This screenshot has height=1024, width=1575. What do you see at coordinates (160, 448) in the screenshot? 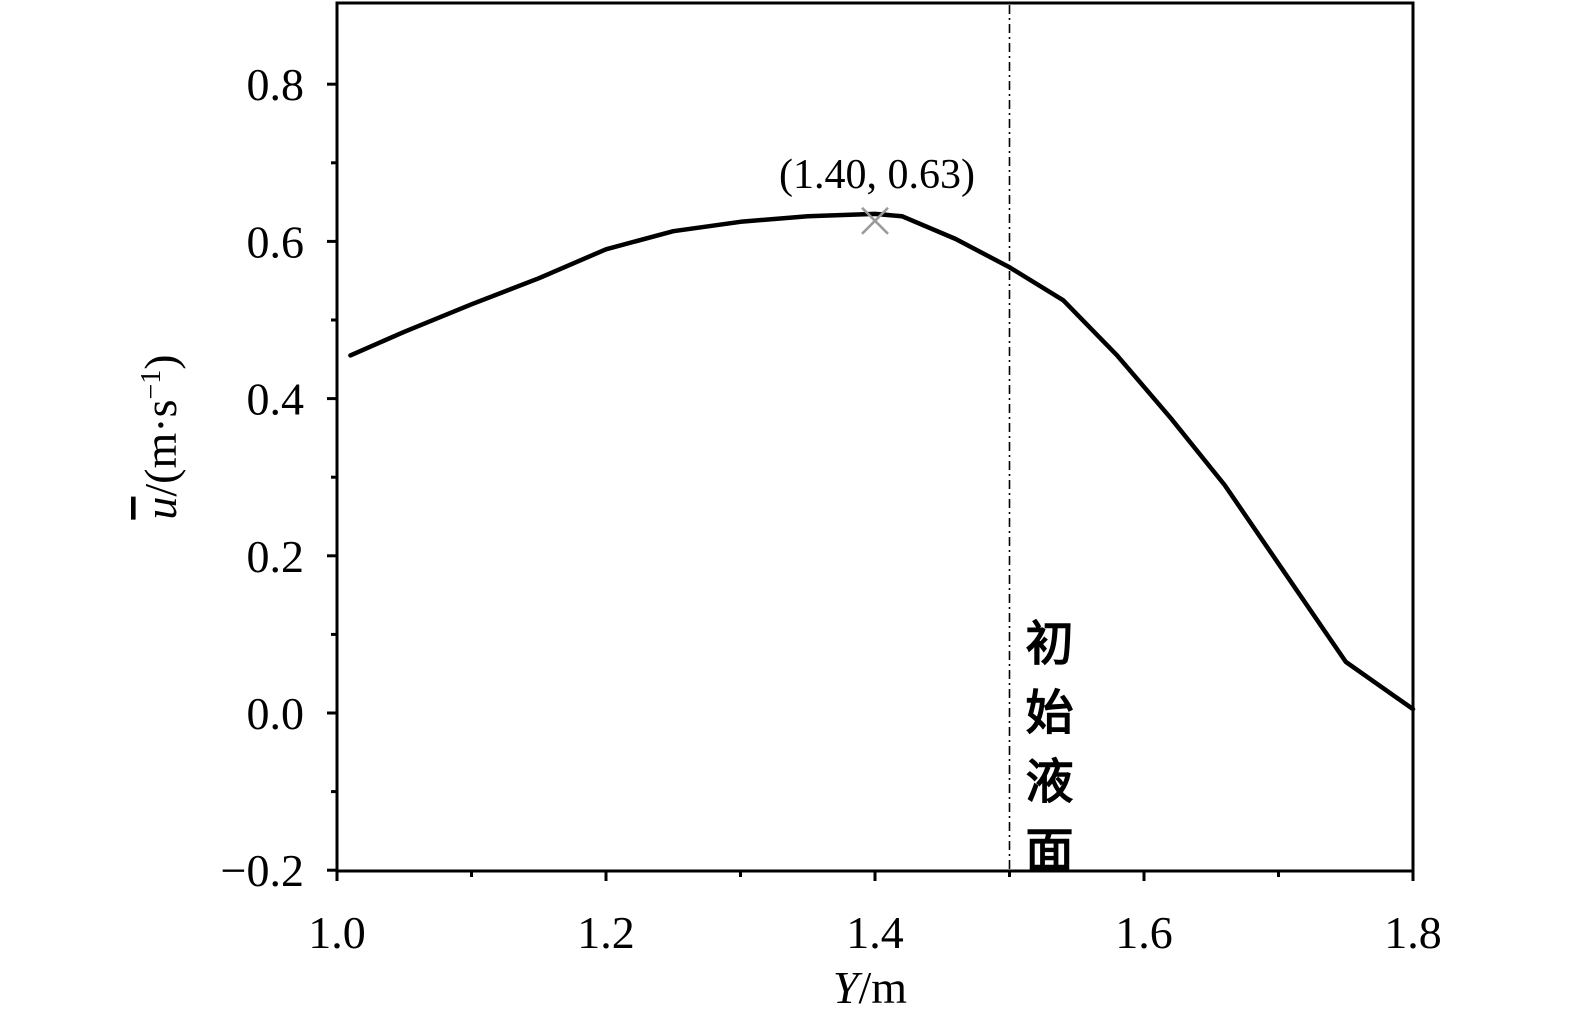
I see `y-axis-unit-prefix: /(m·s` at bounding box center [160, 448].